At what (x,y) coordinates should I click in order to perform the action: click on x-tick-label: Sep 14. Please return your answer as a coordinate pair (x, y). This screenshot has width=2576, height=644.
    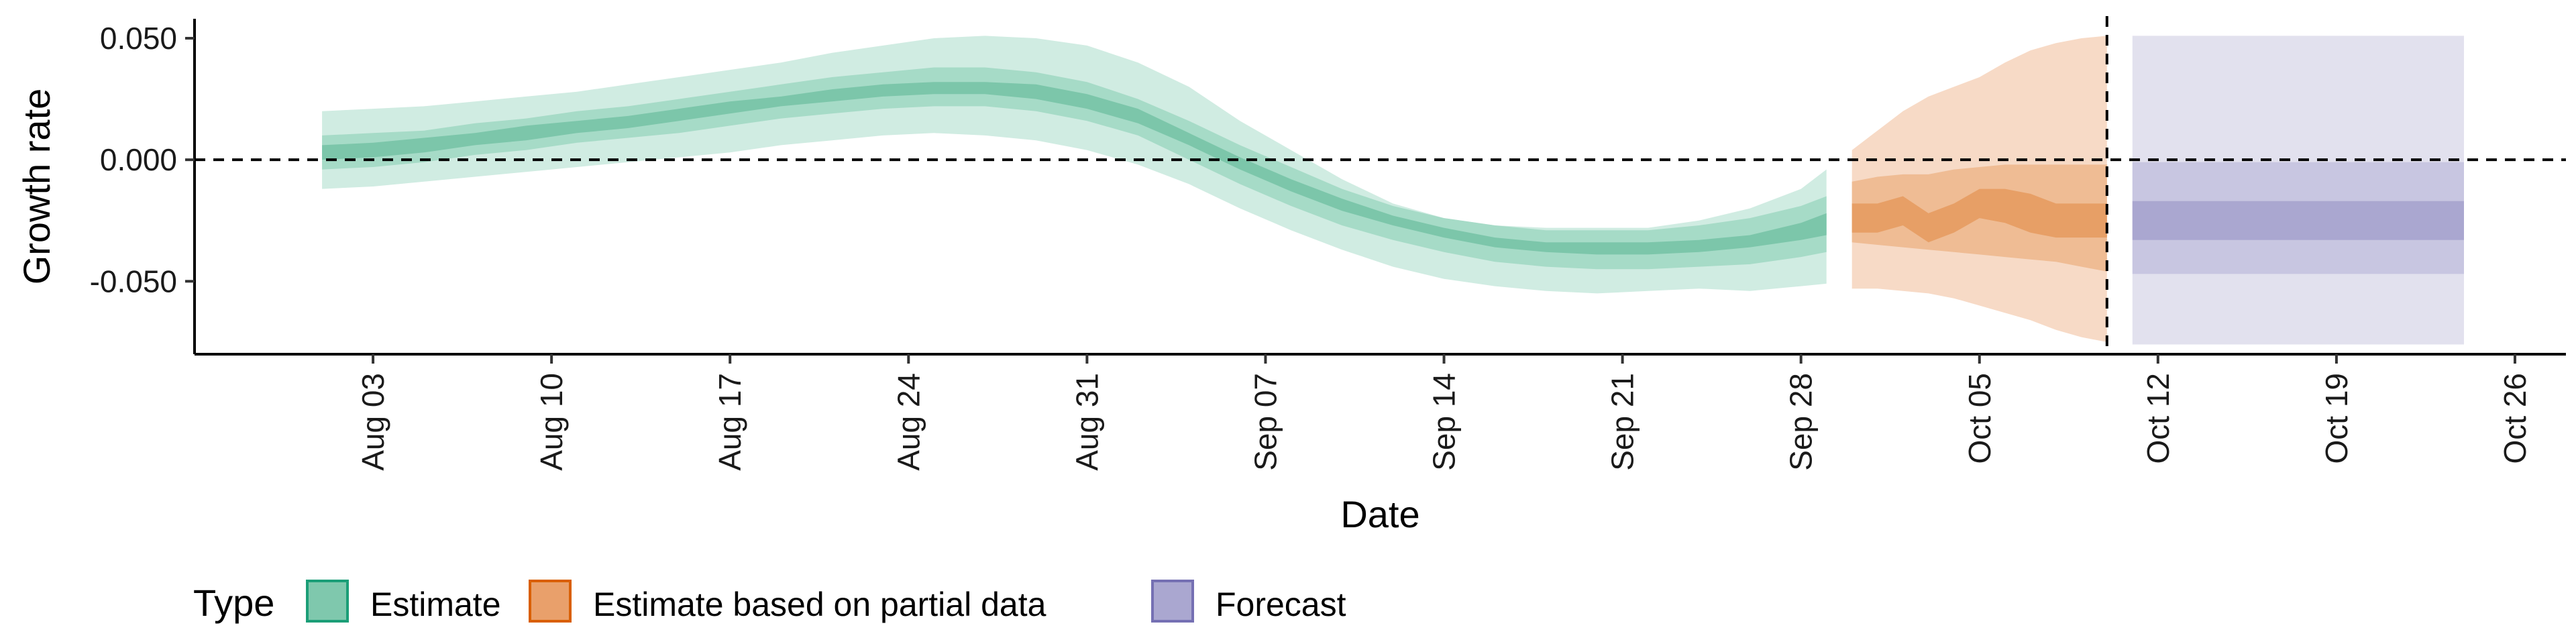
    Looking at the image, I should click on (1444, 422).